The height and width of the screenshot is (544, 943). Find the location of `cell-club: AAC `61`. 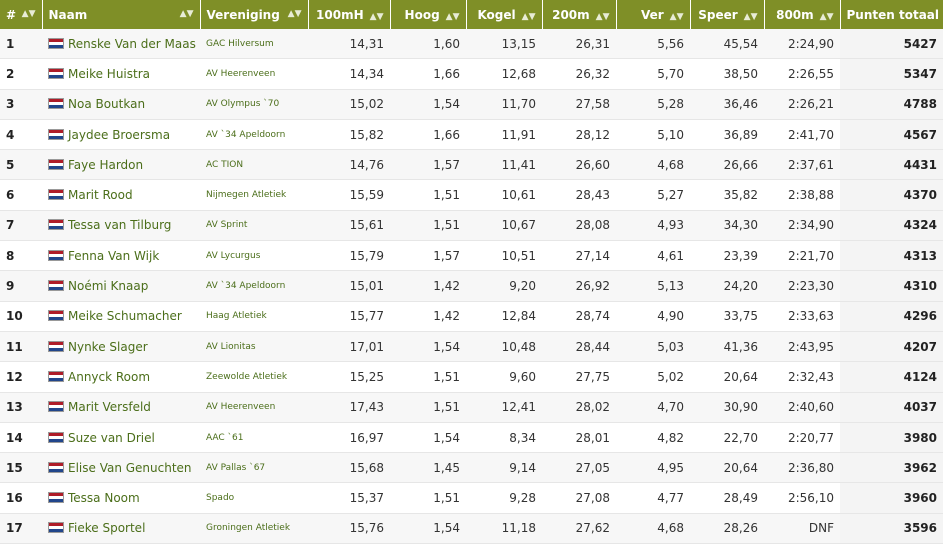

cell-club: AAC `61 is located at coordinates (254, 438).